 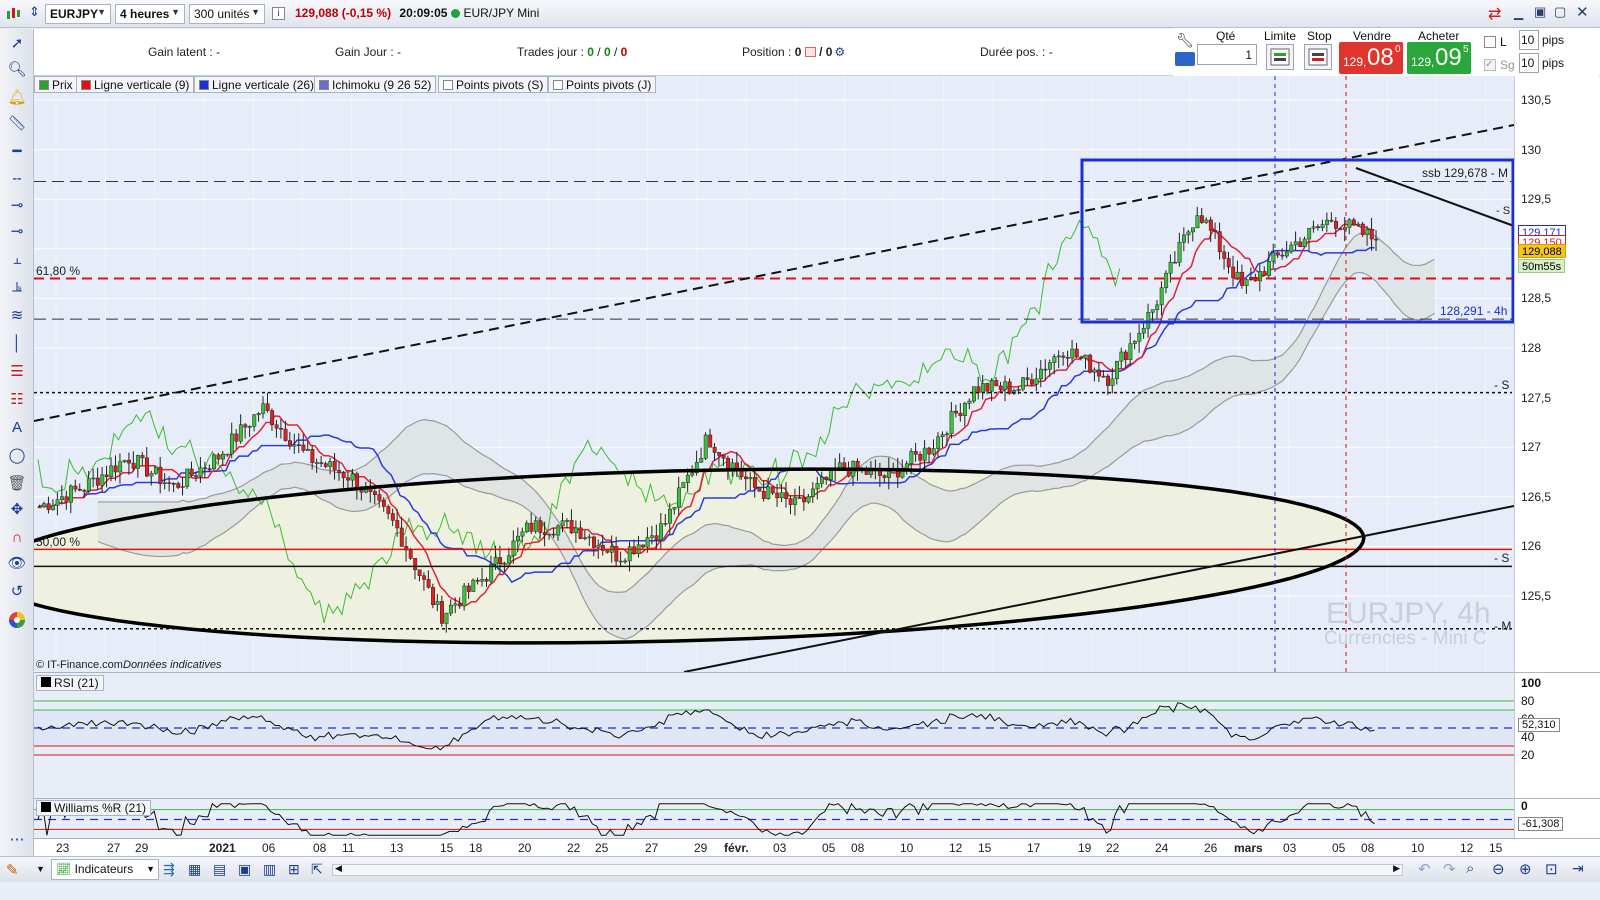 I want to click on l-checkbox, so click(x=1490, y=42).